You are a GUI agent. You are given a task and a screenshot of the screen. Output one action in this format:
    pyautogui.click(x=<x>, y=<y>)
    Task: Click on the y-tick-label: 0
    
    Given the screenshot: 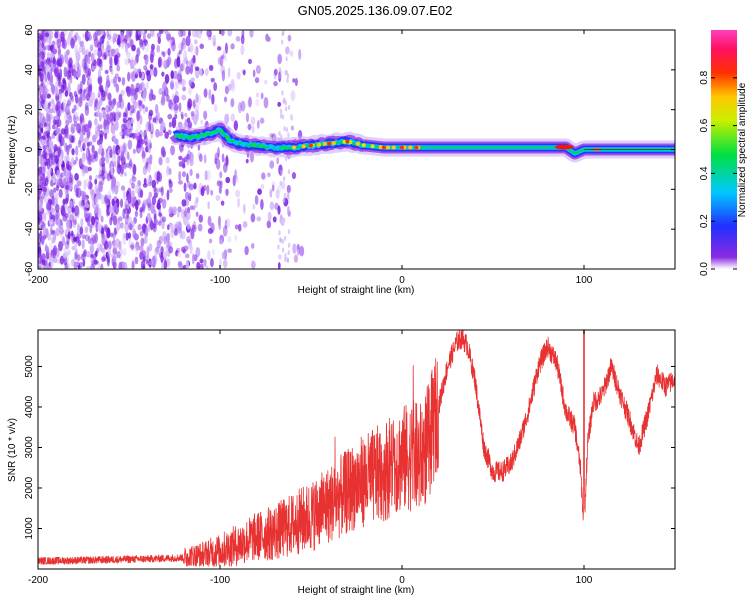 What is the action you would take?
    pyautogui.click(x=29, y=149)
    